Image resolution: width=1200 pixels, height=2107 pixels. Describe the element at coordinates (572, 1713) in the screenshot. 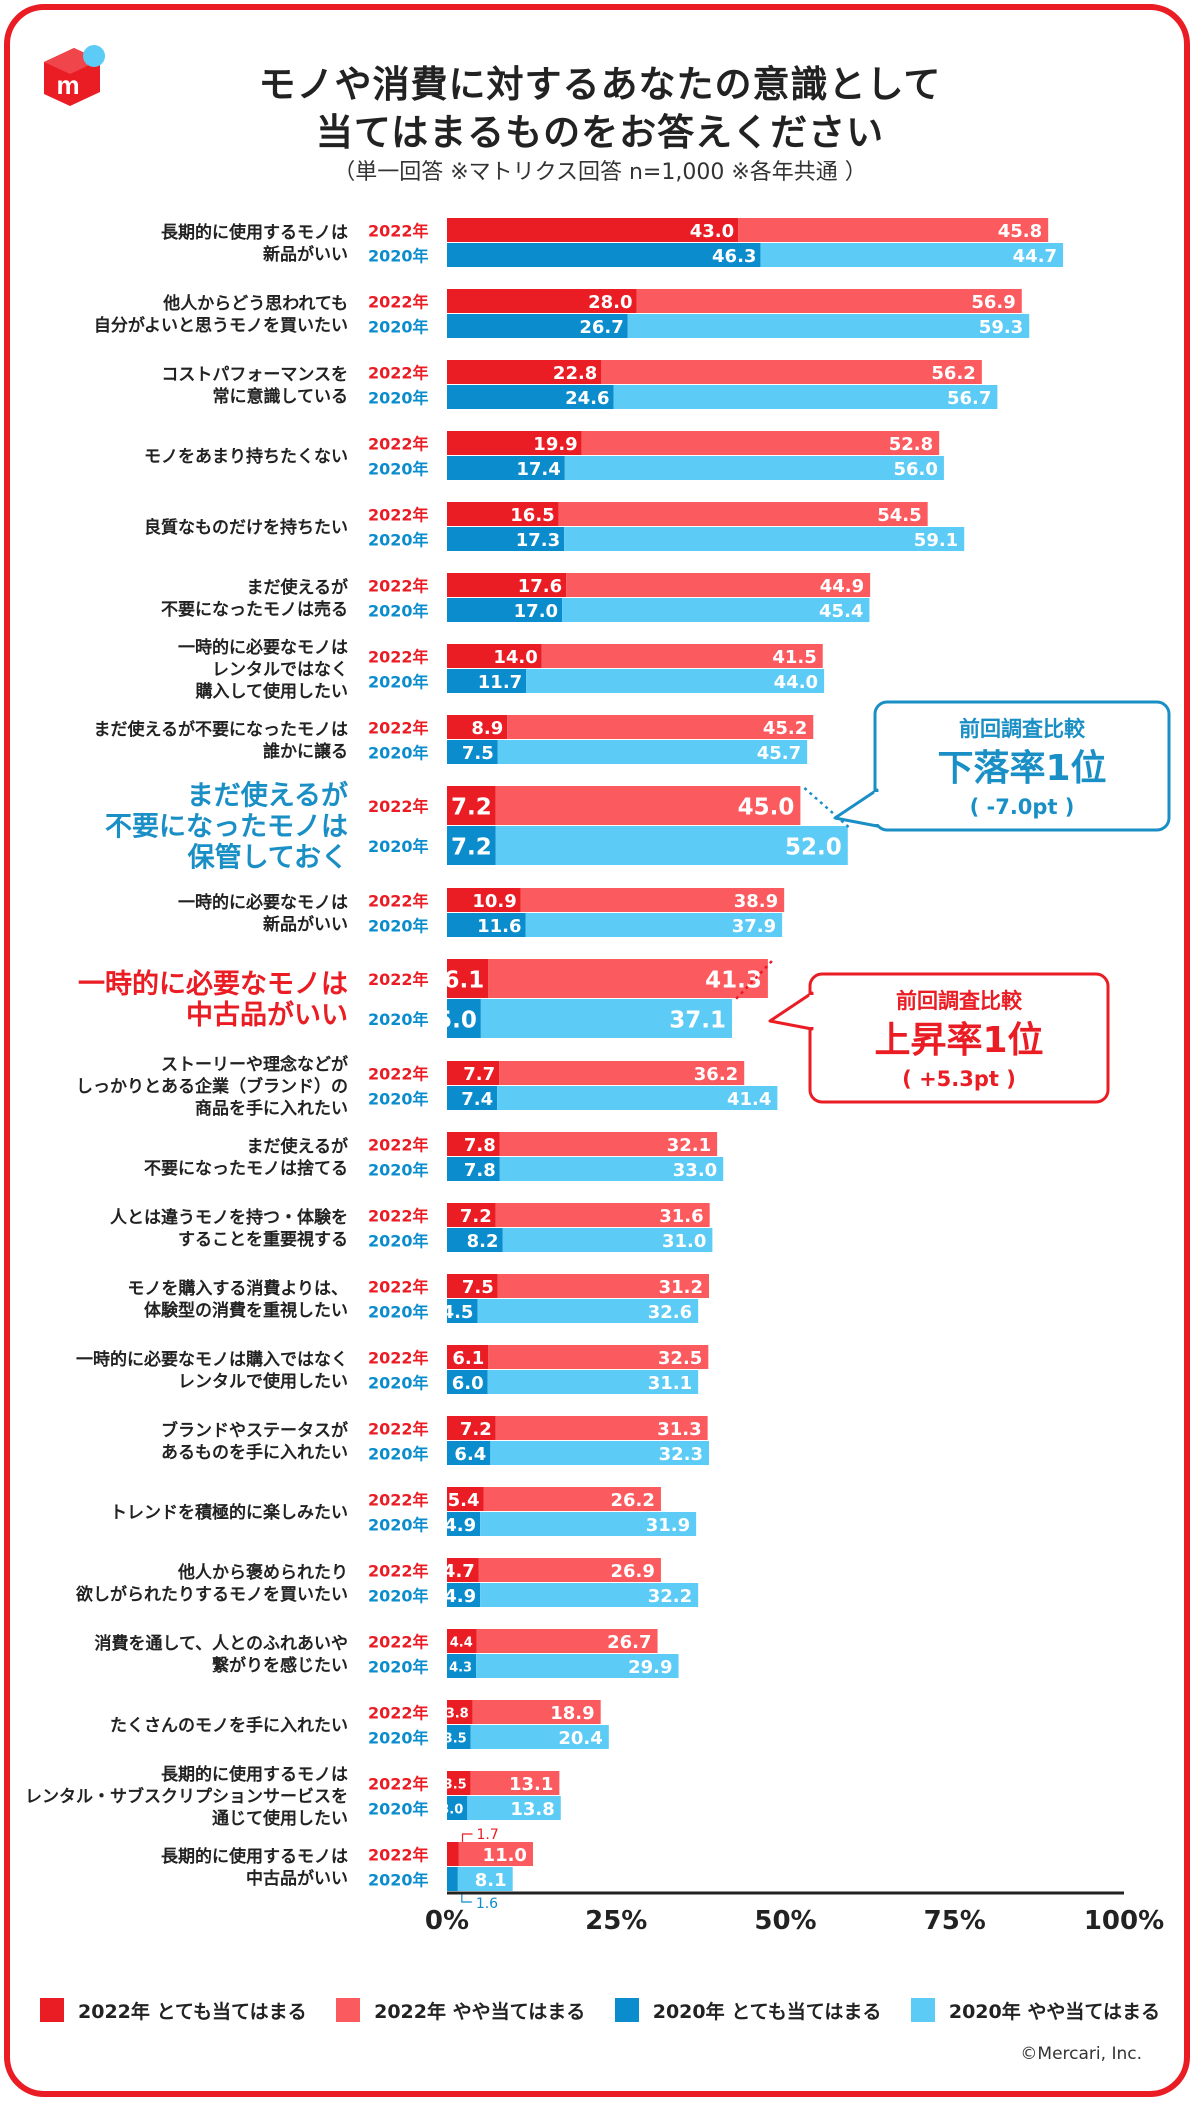

I see `data-label-some: 18.9` at that location.